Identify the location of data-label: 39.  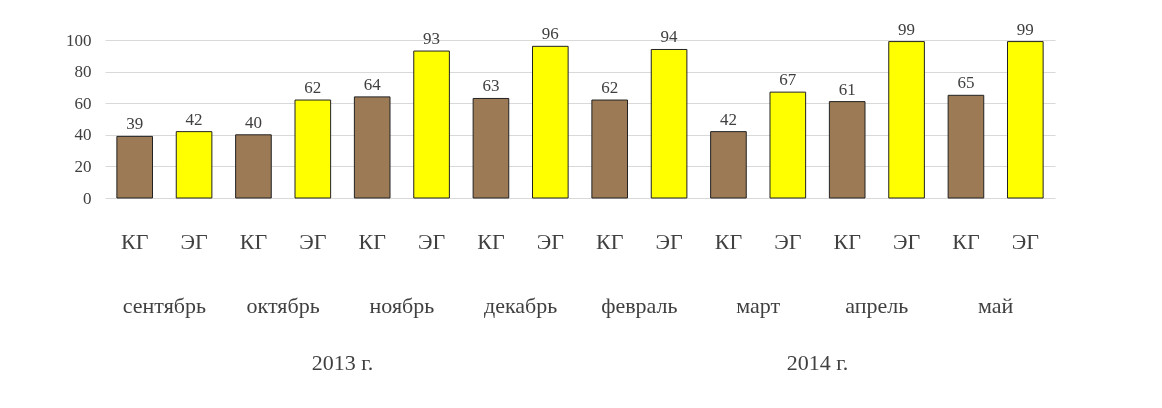
(135, 124).